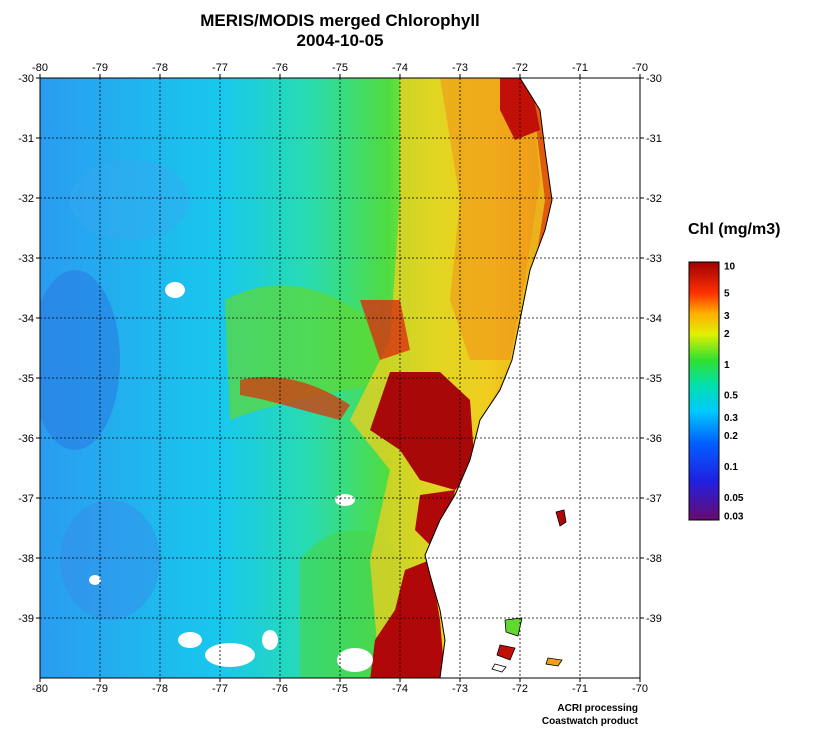 The height and width of the screenshot is (738, 816). Describe the element at coordinates (727, 316) in the screenshot. I see `colorbar-tick-label: 3` at that location.